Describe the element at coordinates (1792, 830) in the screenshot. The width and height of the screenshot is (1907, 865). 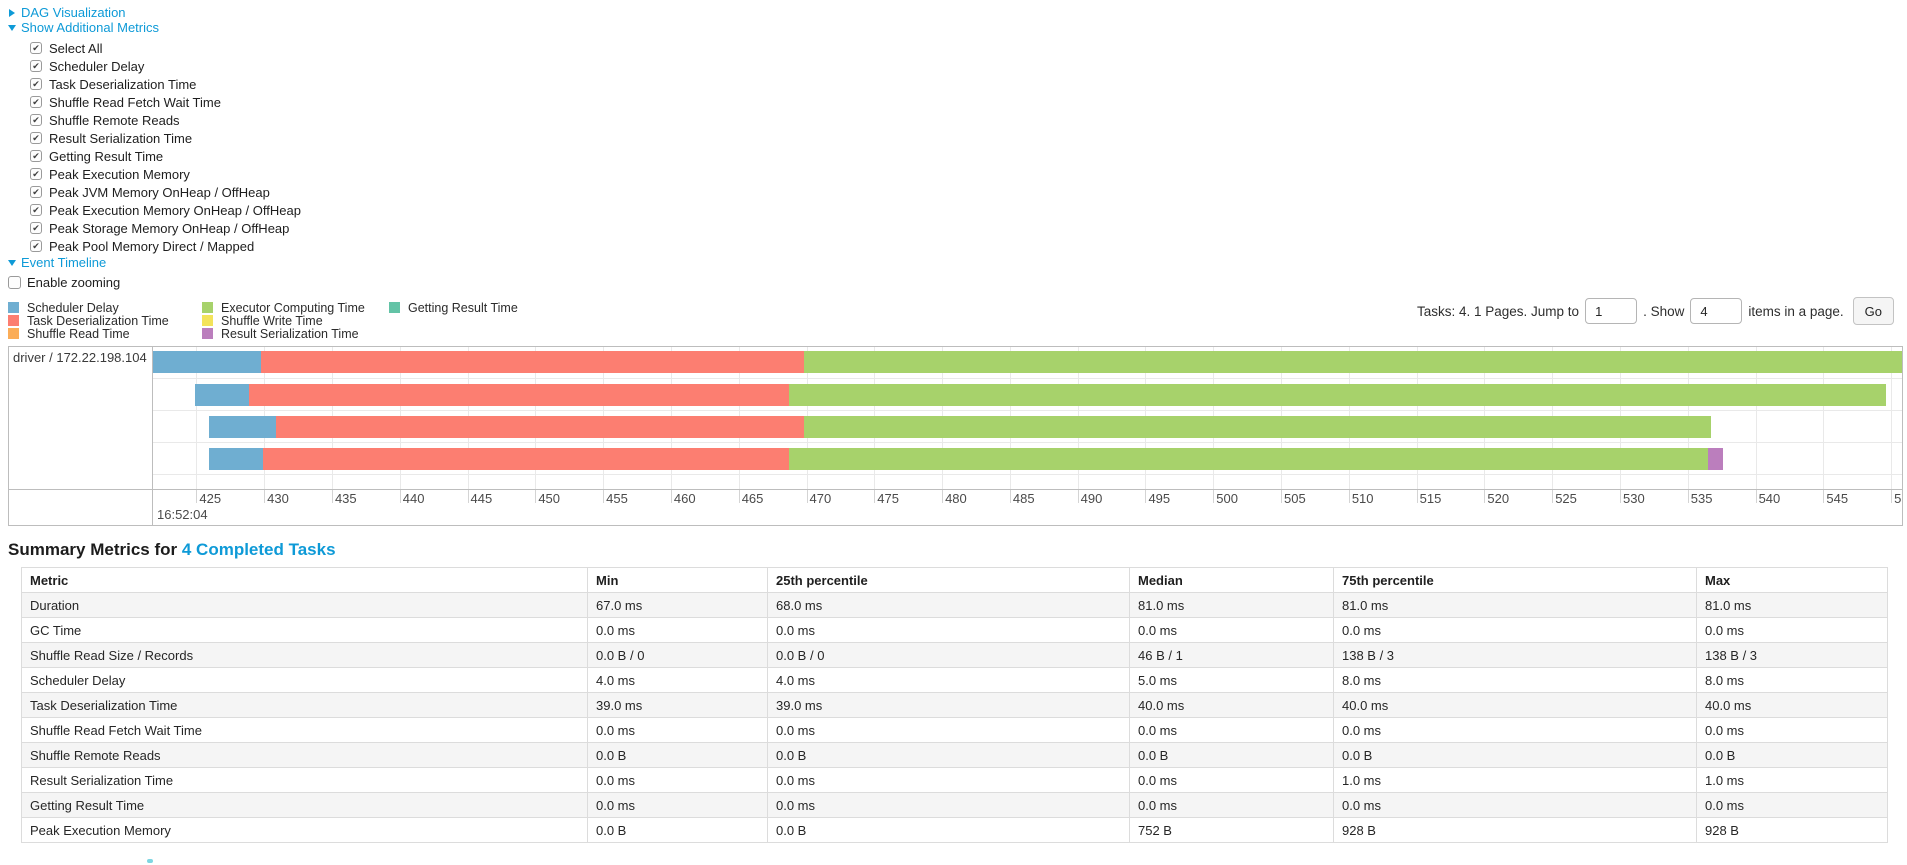
I see `metric-value-cell: 928 B` at that location.